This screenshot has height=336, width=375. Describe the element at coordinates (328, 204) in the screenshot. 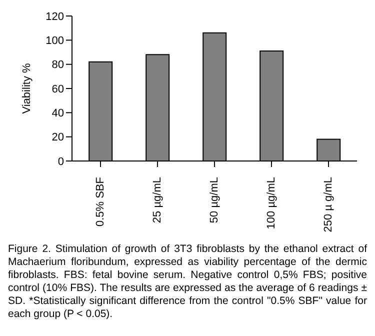

I see `x-tick-label: 250 µ g/mL` at that location.